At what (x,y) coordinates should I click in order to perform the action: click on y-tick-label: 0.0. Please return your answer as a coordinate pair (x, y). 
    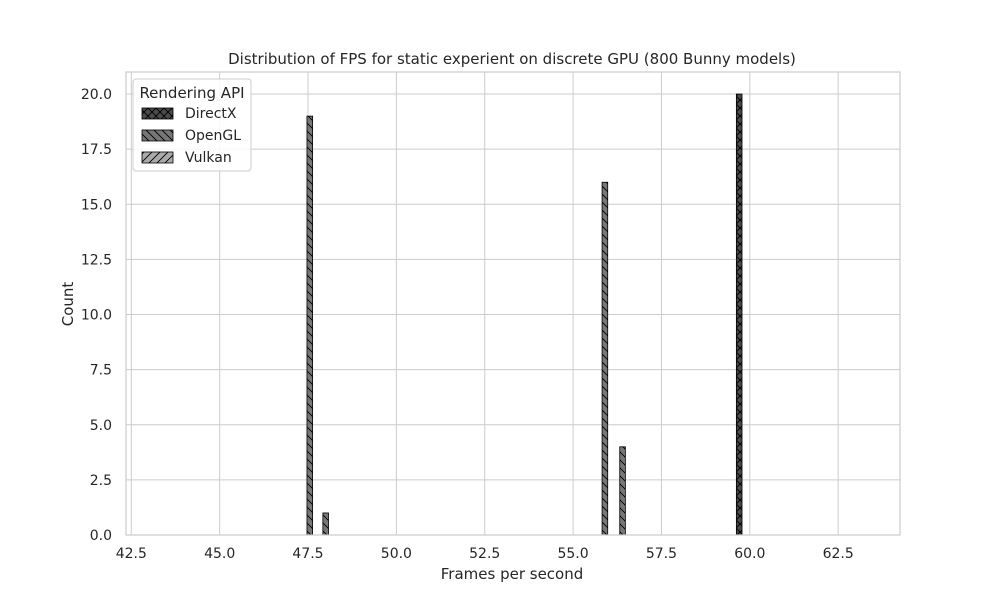
    Looking at the image, I should click on (101, 536).